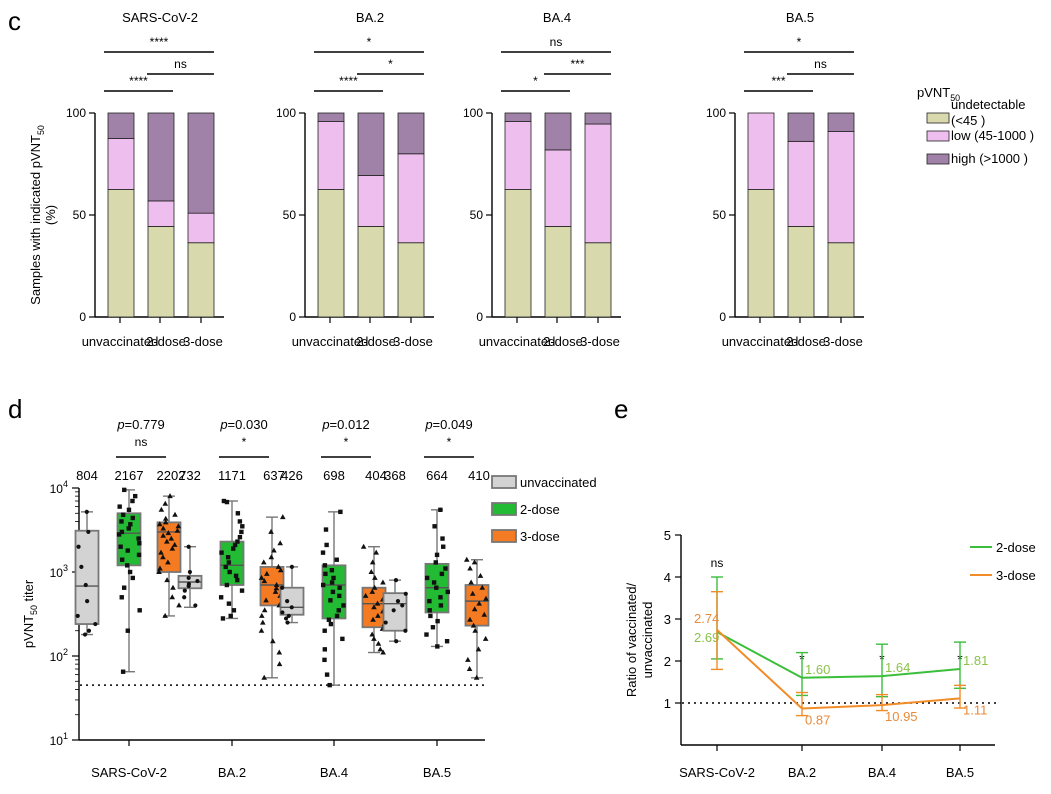 This screenshot has width=1051, height=794. Describe the element at coordinates (540, 509) in the screenshot. I see `legend-label: 2-dose` at that location.